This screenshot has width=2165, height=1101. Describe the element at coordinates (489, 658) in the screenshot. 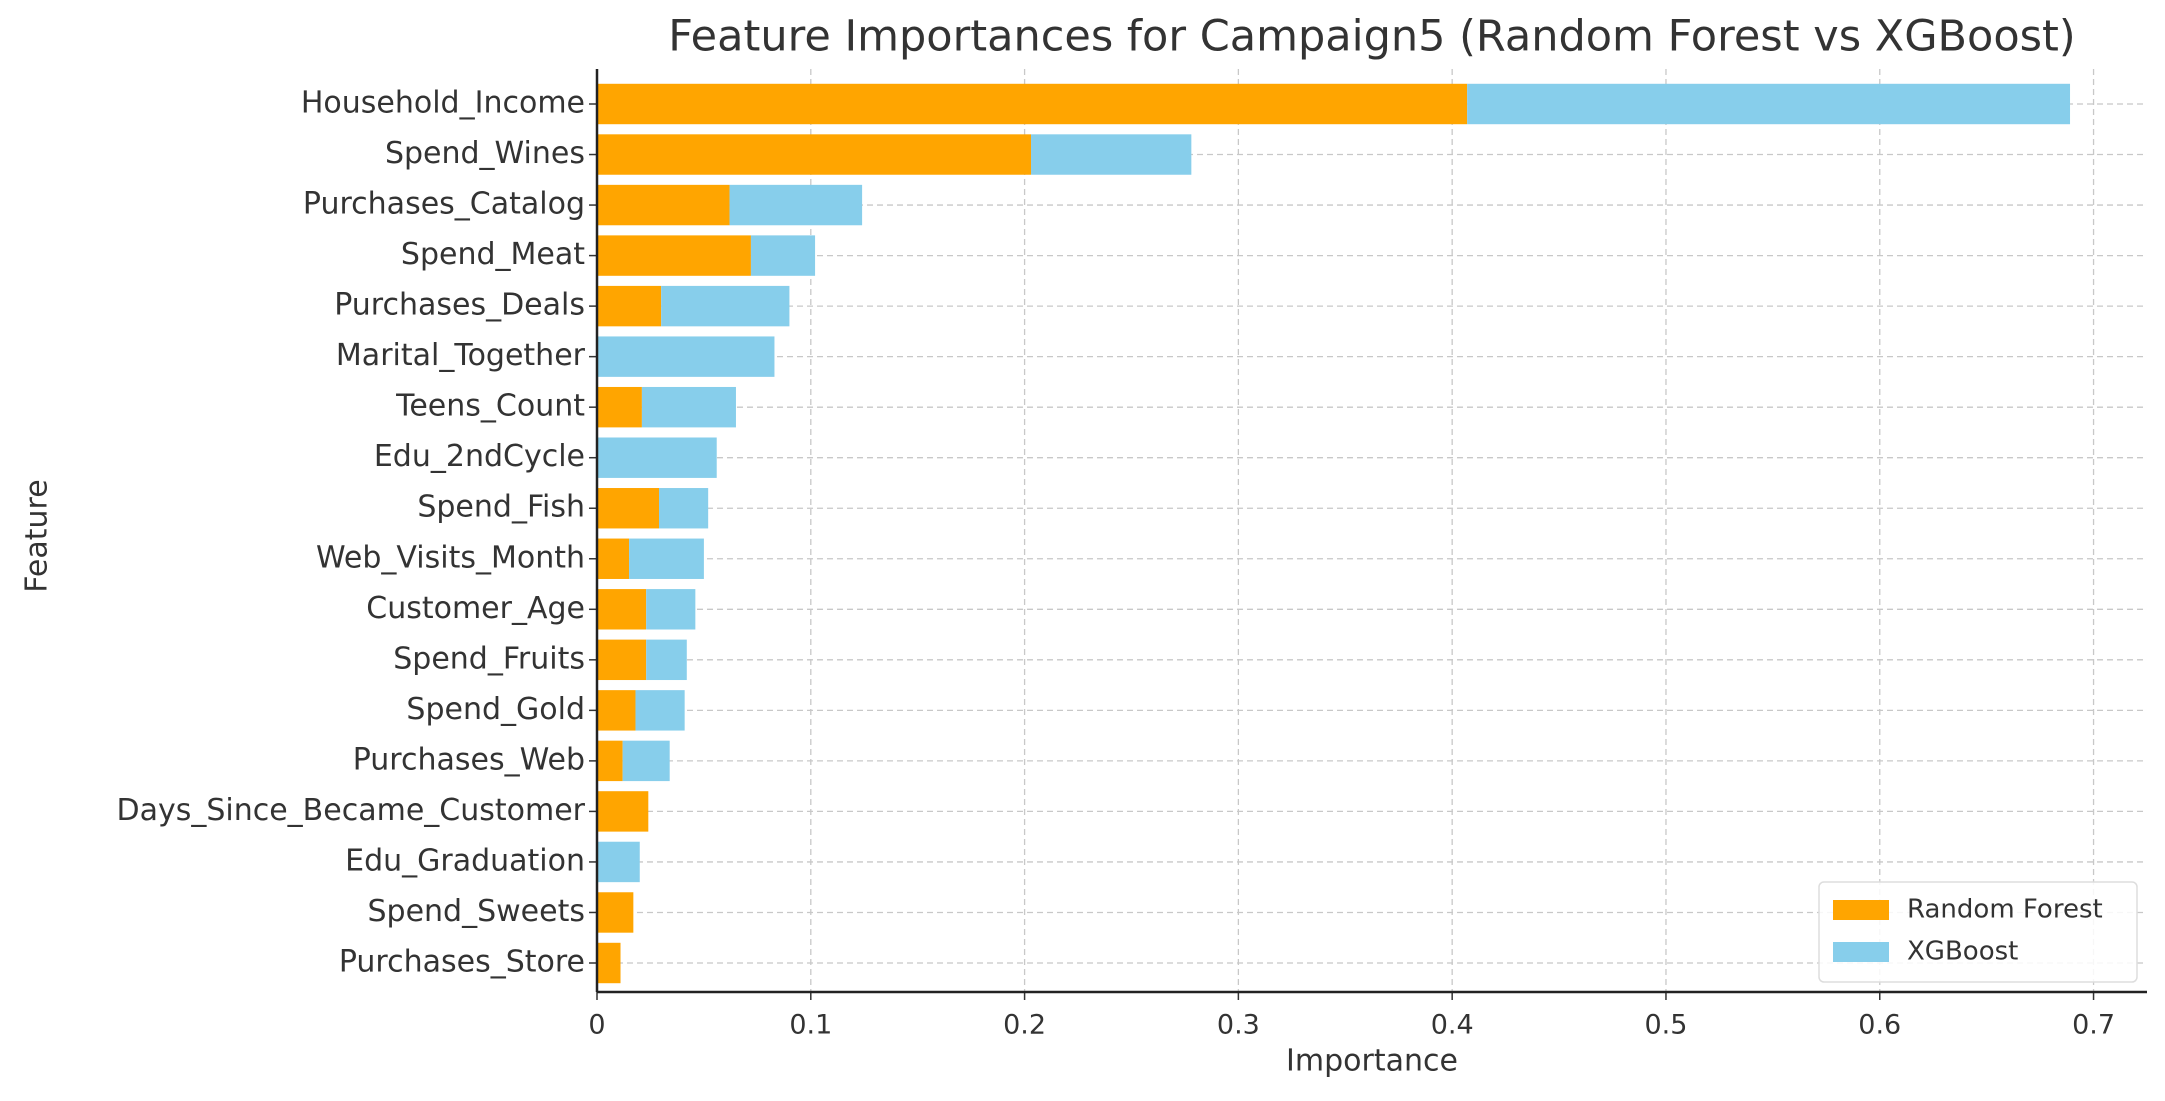

I see `y-tick-label: Spend_Fruits` at that location.